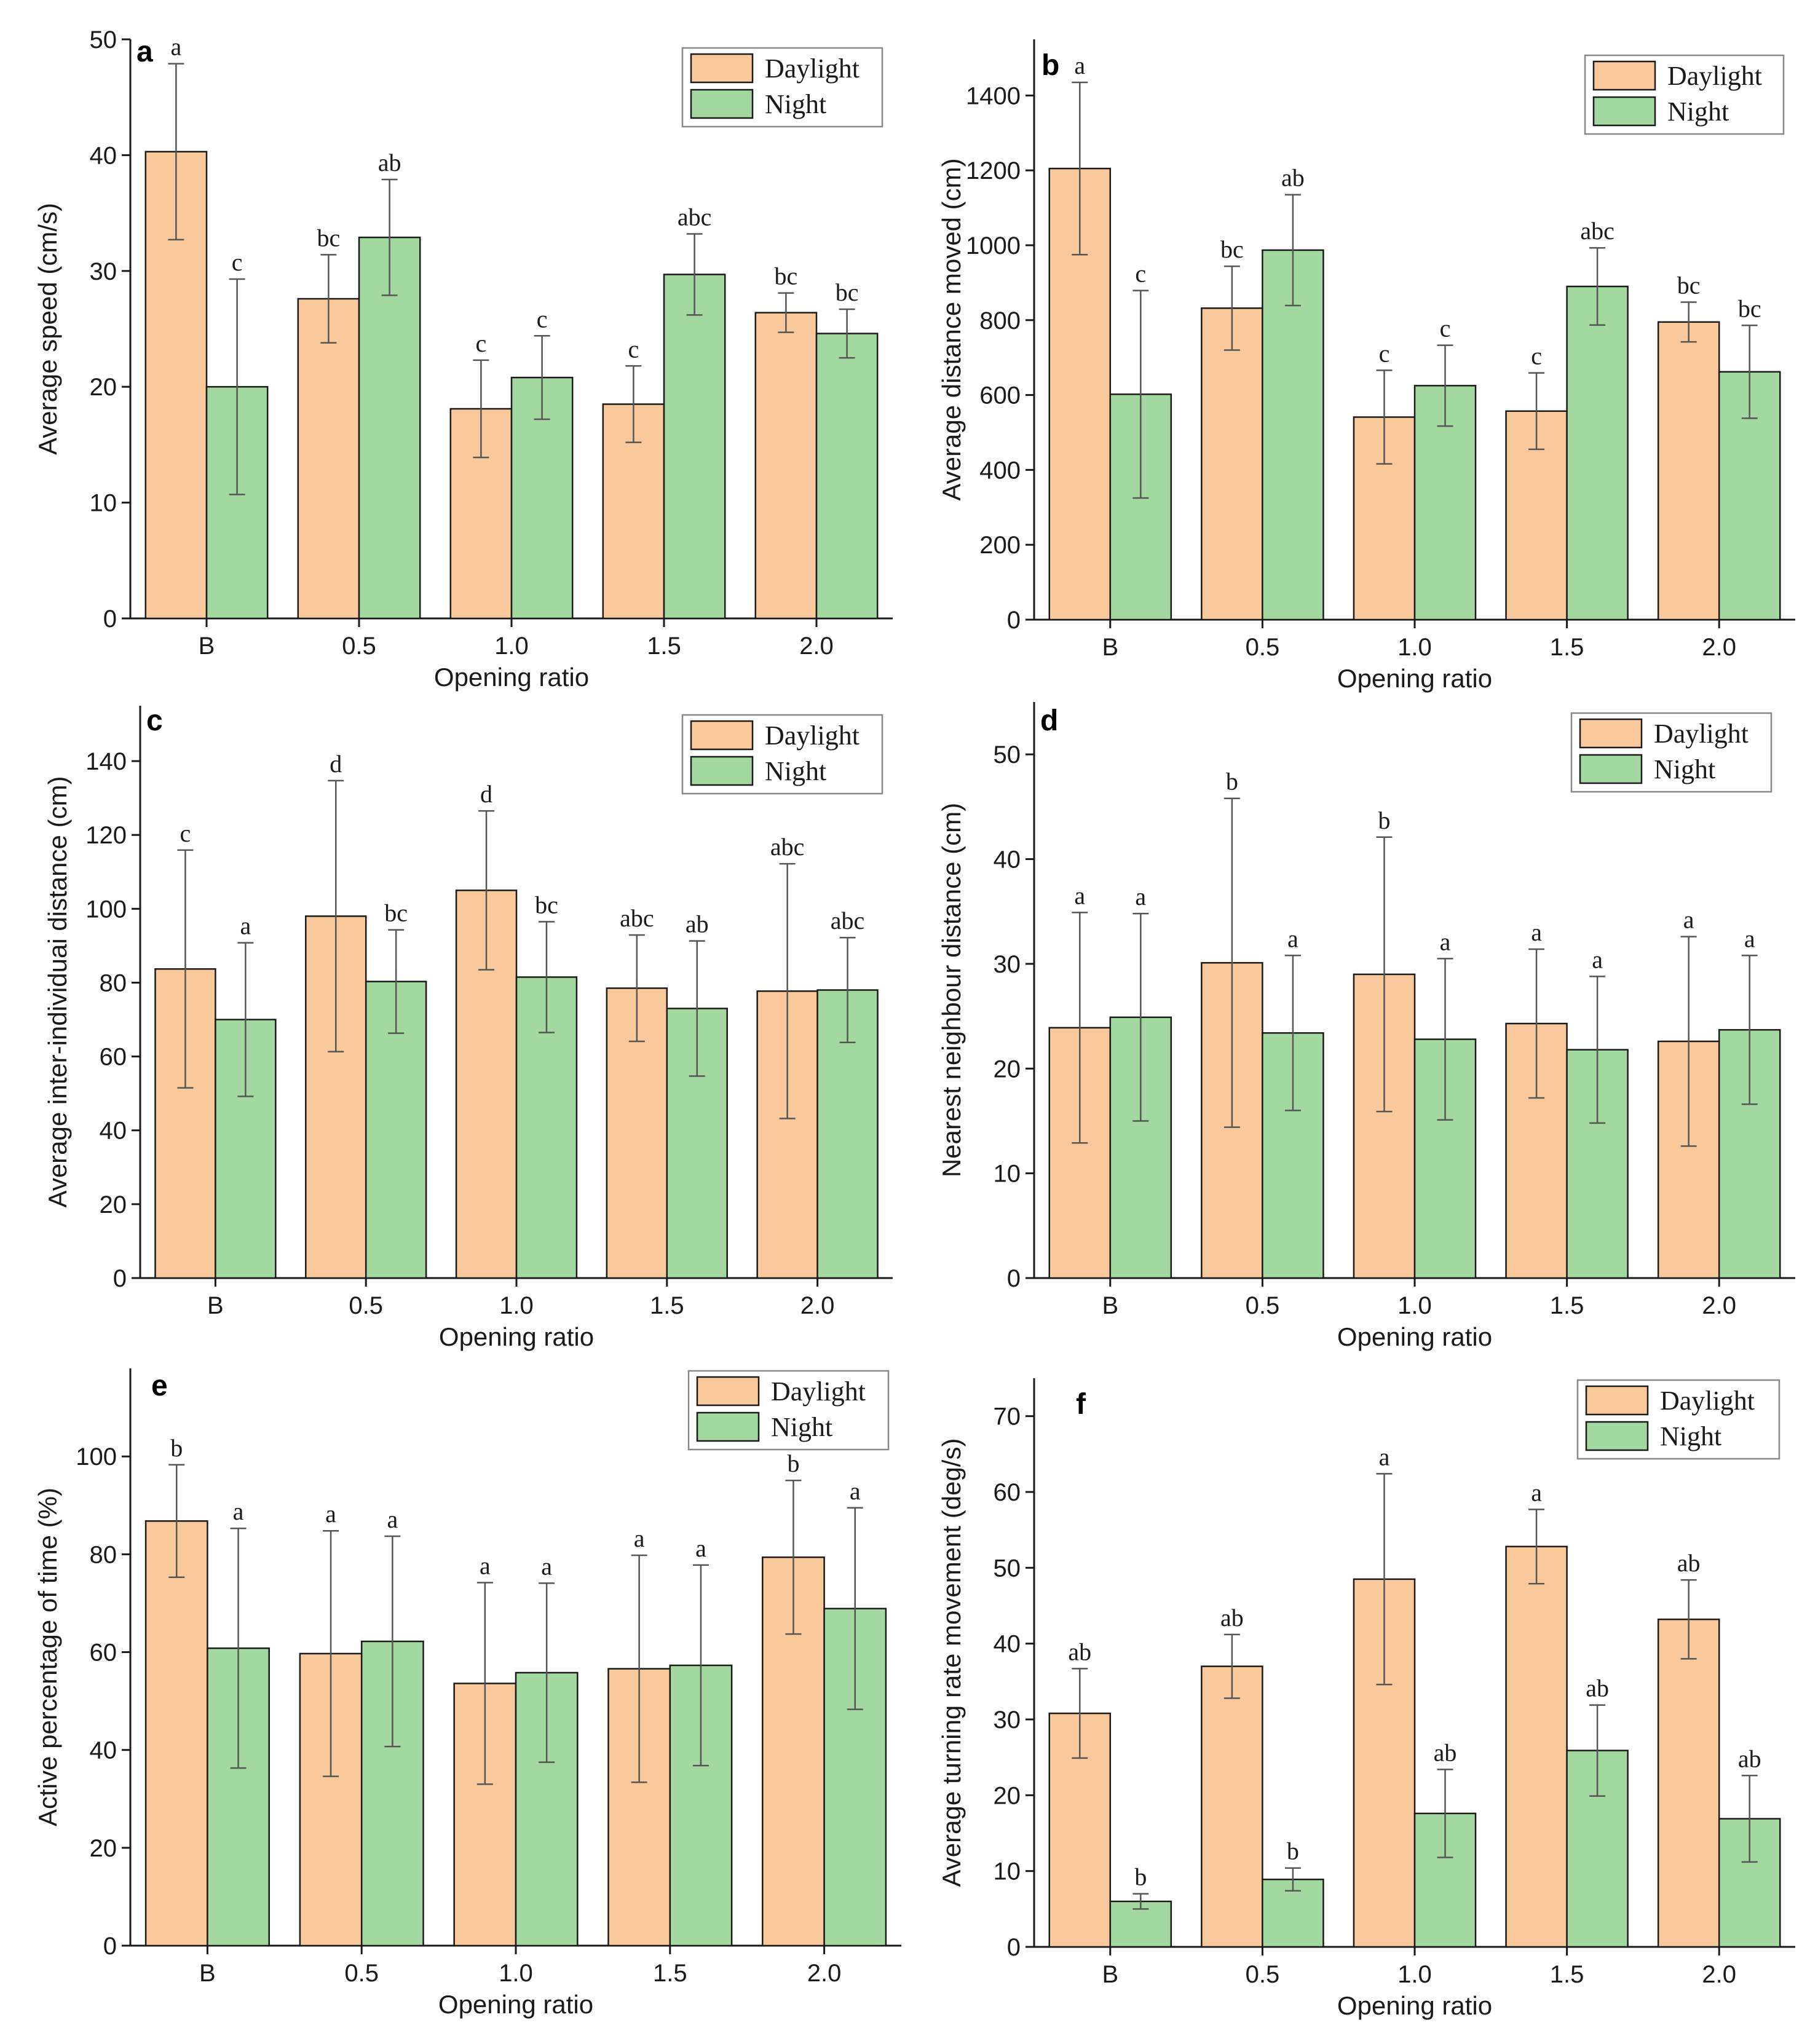  I want to click on y-tick-label: 1200, so click(993, 170).